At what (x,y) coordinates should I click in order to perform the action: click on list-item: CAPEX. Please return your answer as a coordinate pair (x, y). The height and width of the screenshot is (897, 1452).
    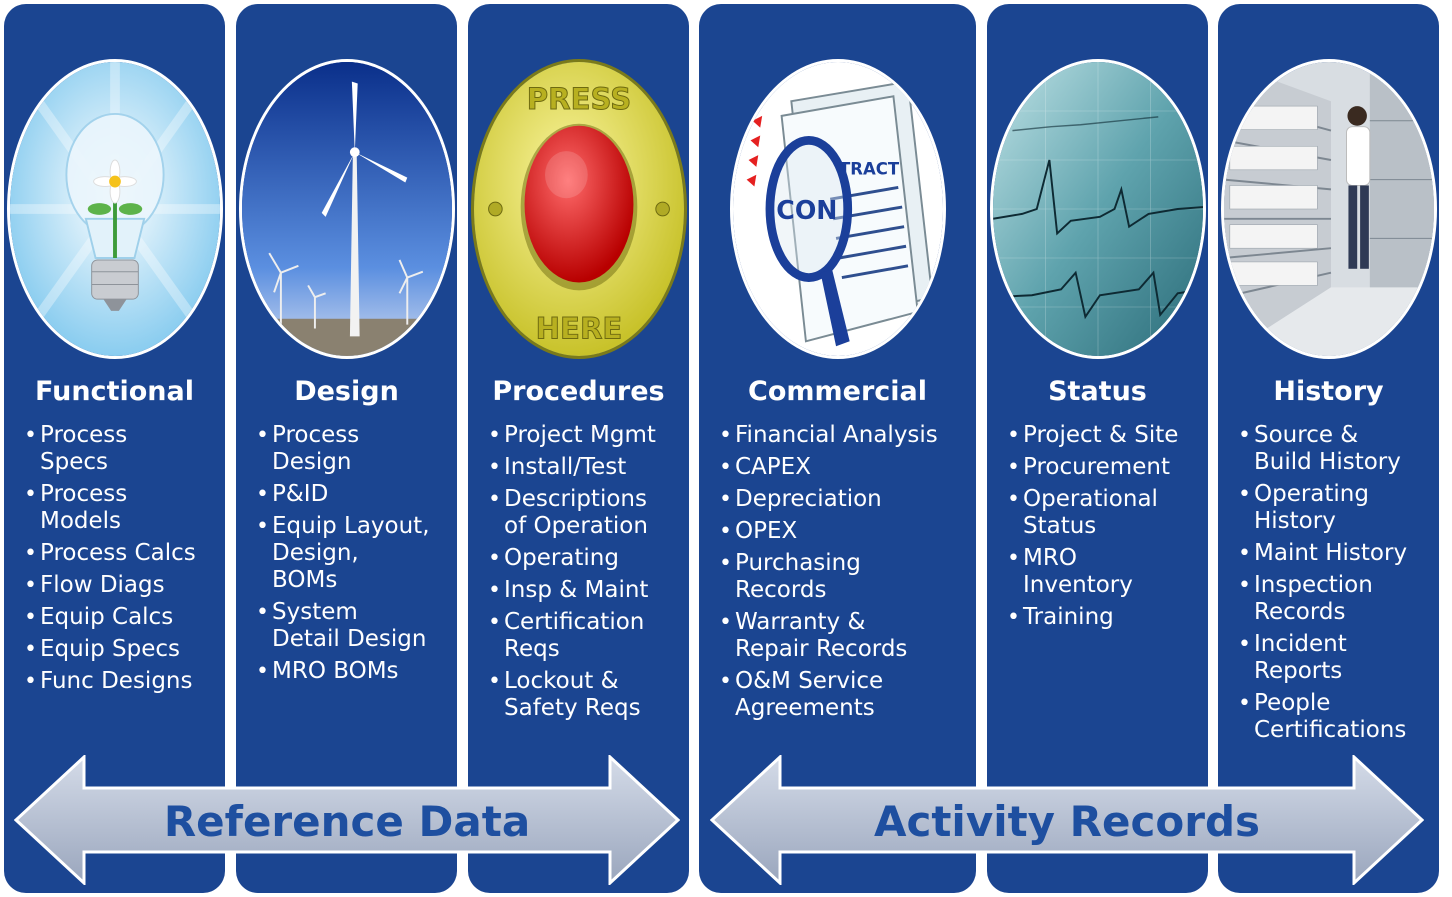
    Looking at the image, I should click on (845, 467).